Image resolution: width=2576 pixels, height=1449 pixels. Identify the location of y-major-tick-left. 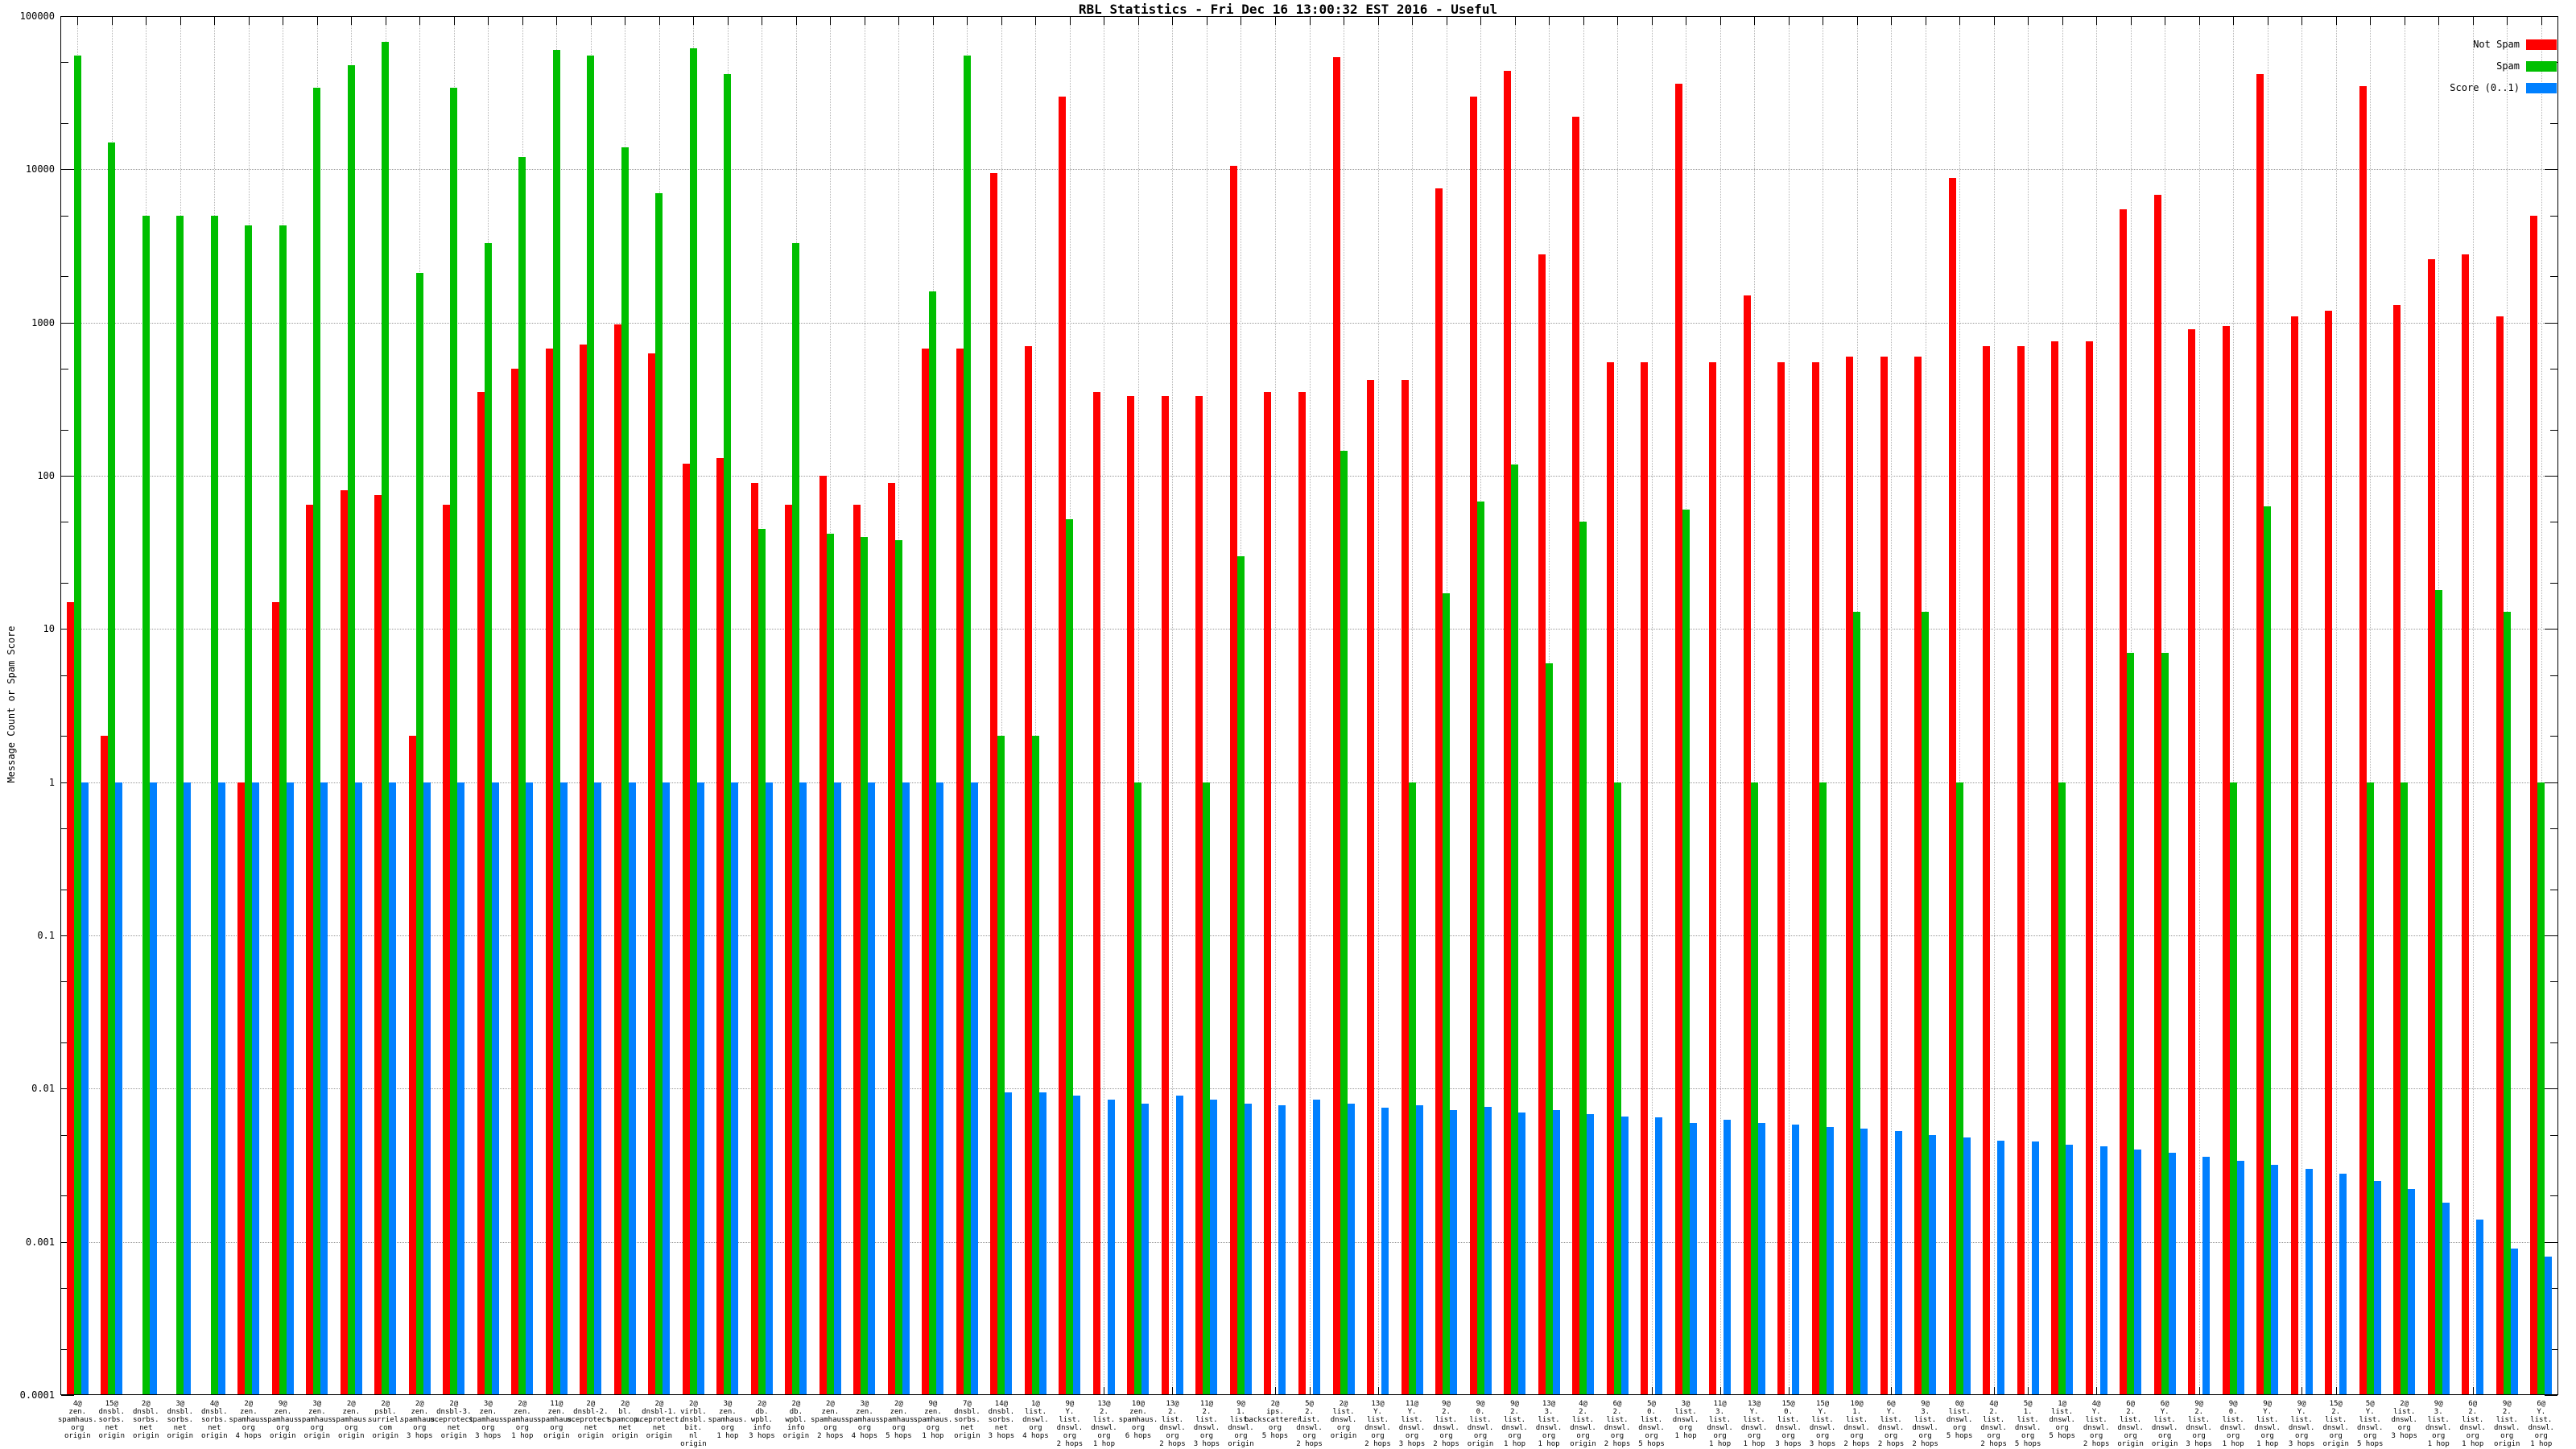
(67, 476).